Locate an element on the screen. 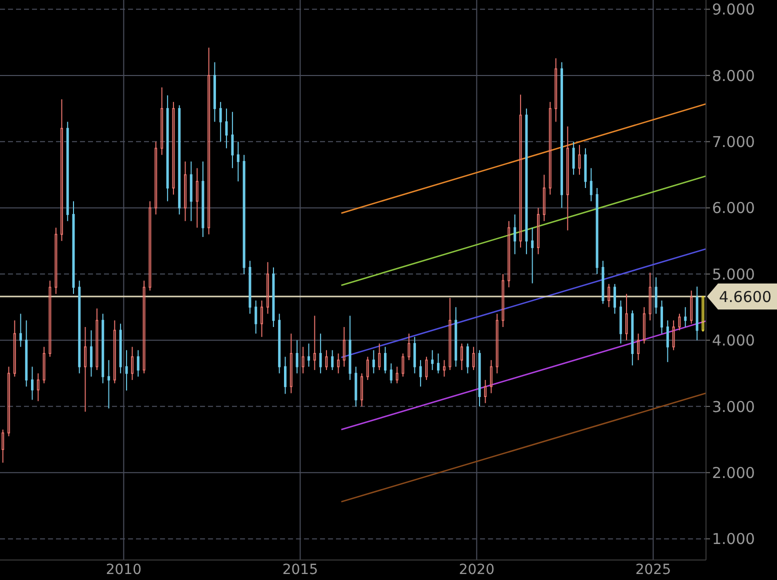  x-tick-label: 2020 is located at coordinates (476, 570).